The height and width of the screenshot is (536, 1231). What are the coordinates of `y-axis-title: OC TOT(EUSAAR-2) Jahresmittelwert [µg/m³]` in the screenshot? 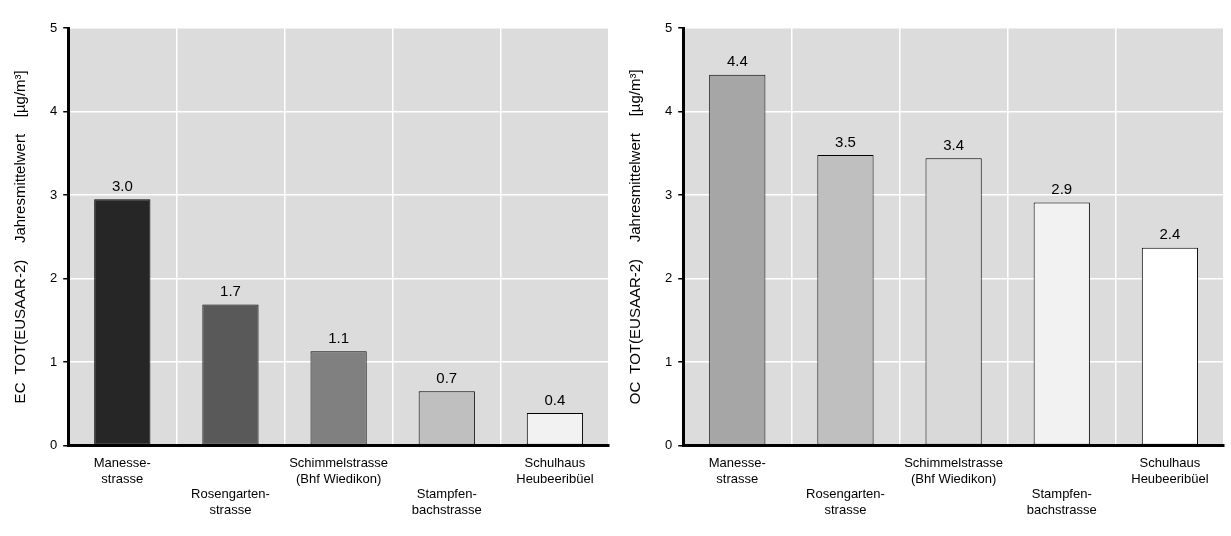 It's located at (635, 237).